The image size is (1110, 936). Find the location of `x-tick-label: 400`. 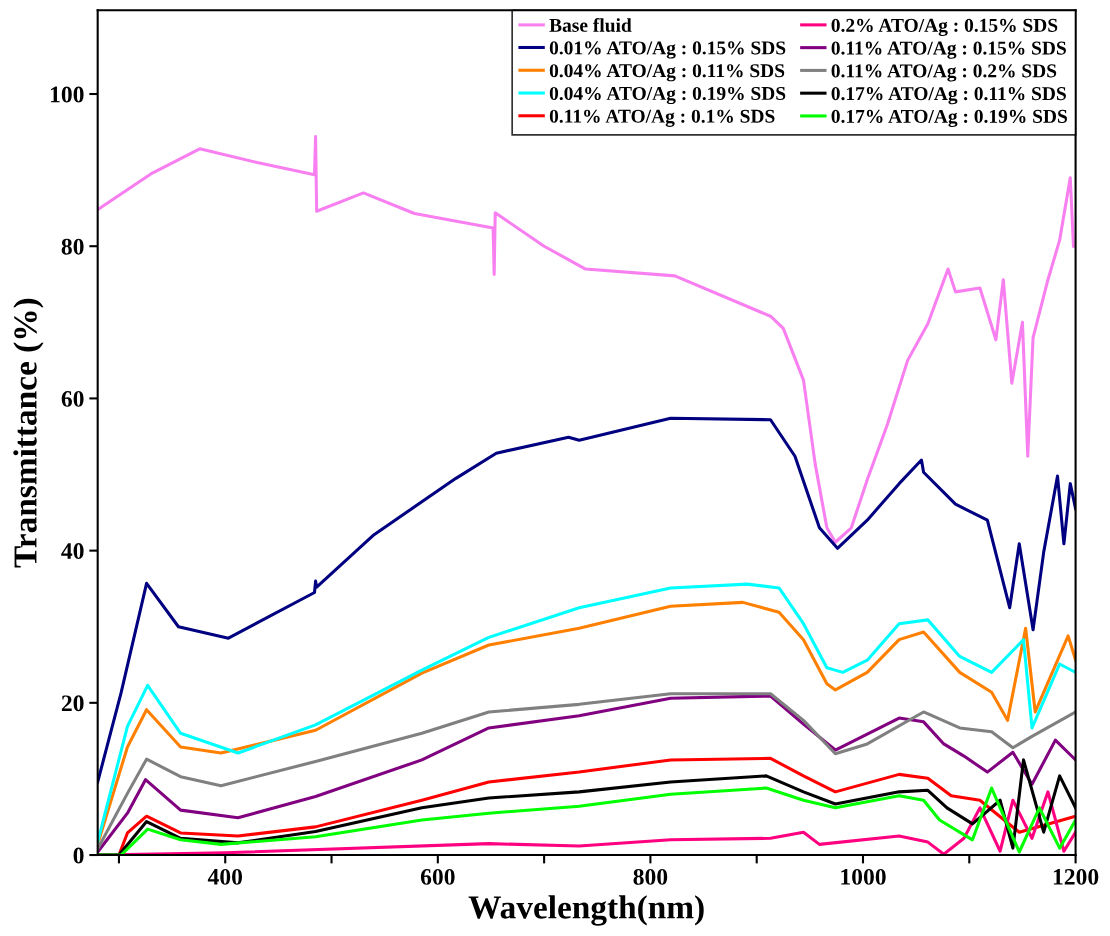

x-tick-label: 400 is located at coordinates (225, 876).